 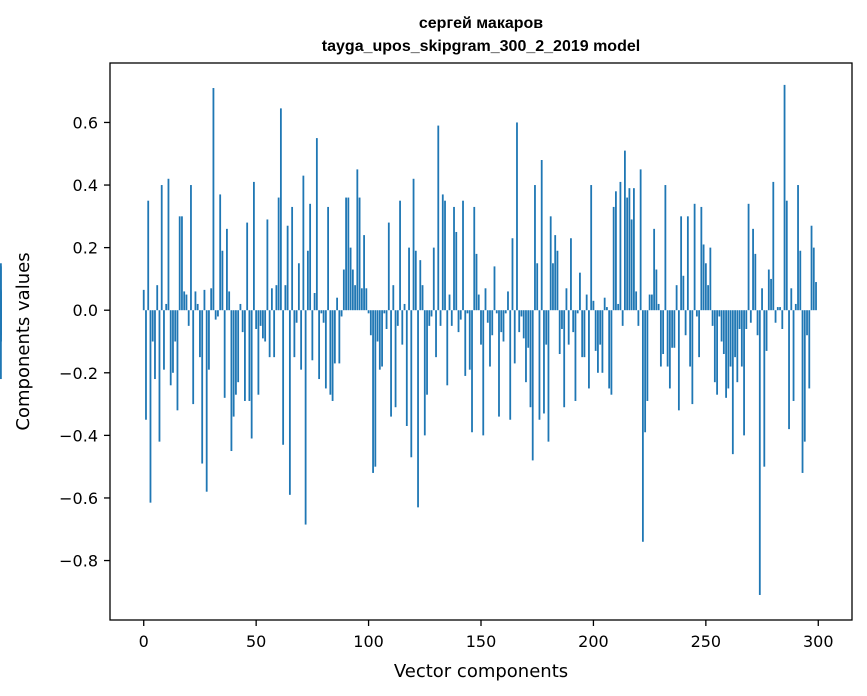 What do you see at coordinates (593, 641) in the screenshot?
I see `x-tick-label: 200` at bounding box center [593, 641].